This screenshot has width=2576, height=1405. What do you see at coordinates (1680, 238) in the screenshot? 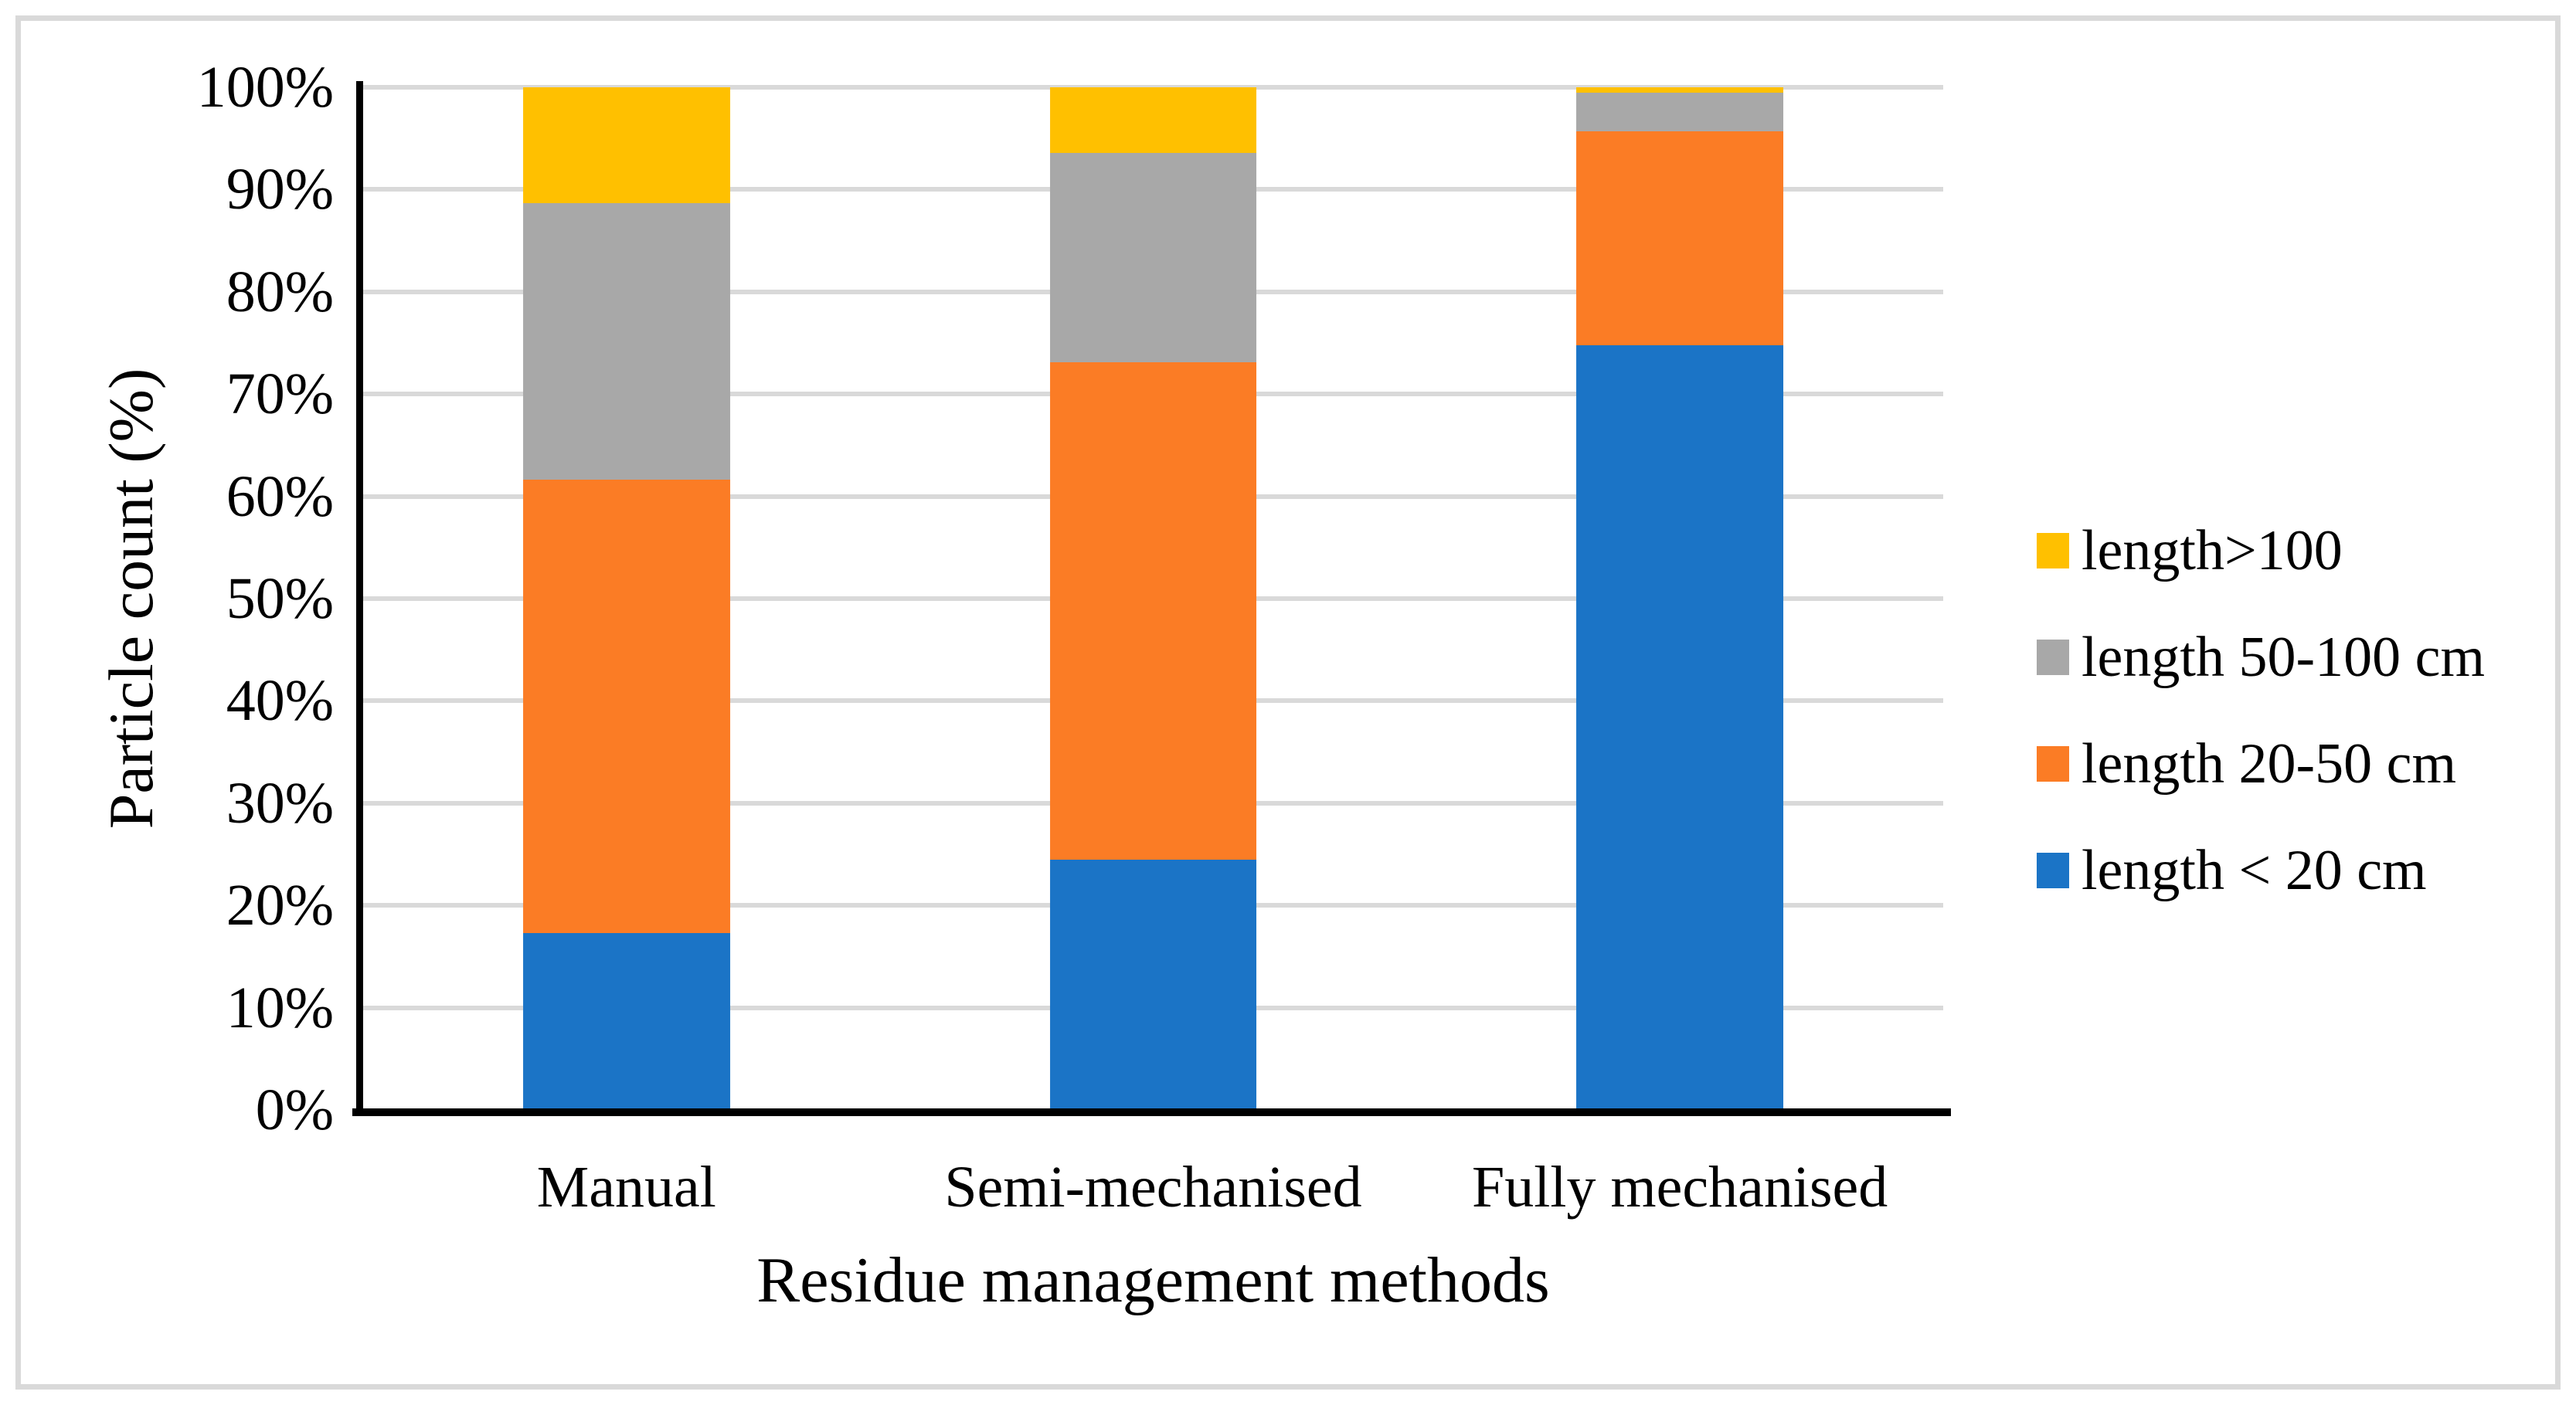
I see `bar-segment-Fully mechanised-length 20-50 cm` at bounding box center [1680, 238].